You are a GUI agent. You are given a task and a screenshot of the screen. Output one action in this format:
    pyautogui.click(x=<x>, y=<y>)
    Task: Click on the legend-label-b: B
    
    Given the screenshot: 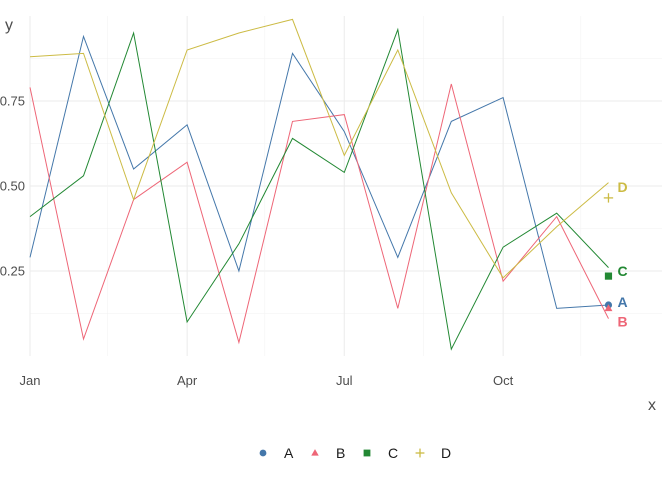 What is the action you would take?
    pyautogui.click(x=340, y=453)
    